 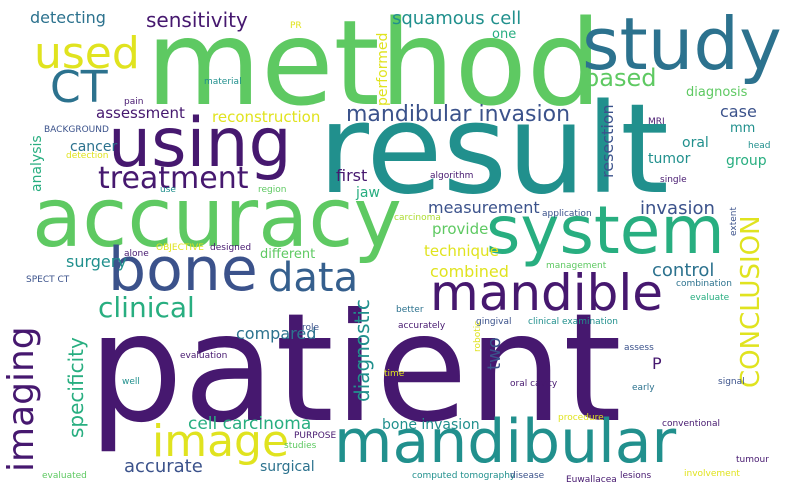 What do you see at coordinates (547, 293) in the screenshot?
I see `word-mandible: mandible` at bounding box center [547, 293].